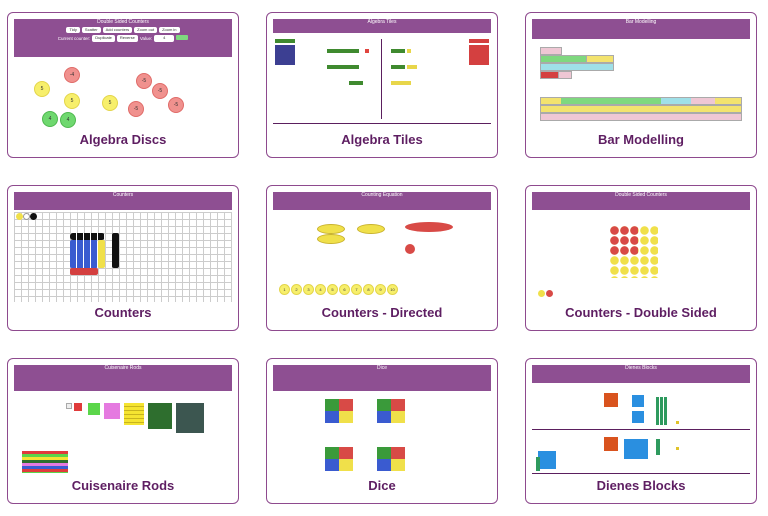 Image resolution: width=768 pixels, height=516 pixels. What do you see at coordinates (73, 30) in the screenshot?
I see `tidy-button: Tidy` at bounding box center [73, 30].